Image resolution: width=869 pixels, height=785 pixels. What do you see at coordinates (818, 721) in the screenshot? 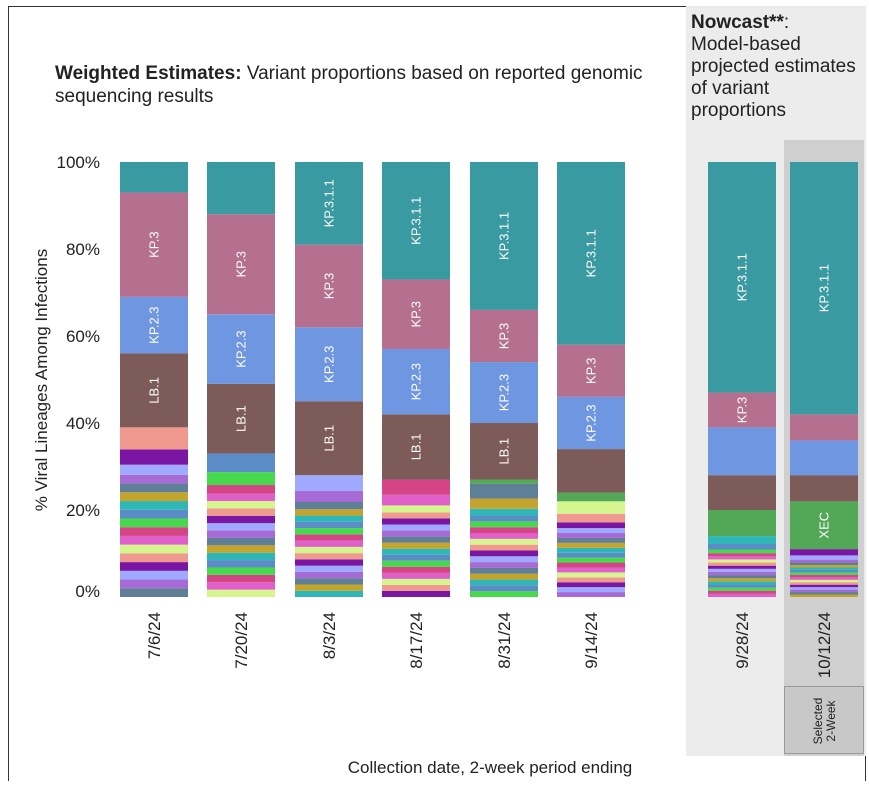
I see `selected-line1: Selected` at bounding box center [818, 721].